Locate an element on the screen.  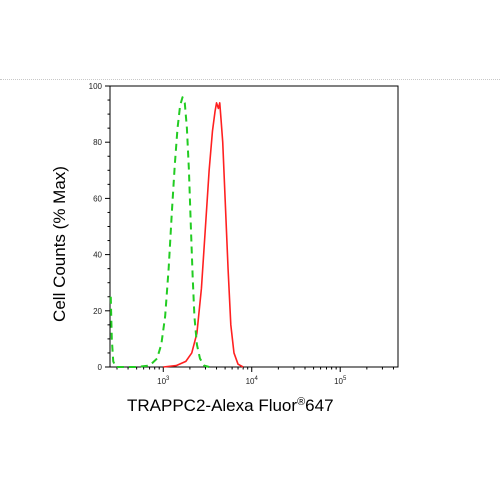
x-tick-label: 10⁵ is located at coordinates (340, 381).